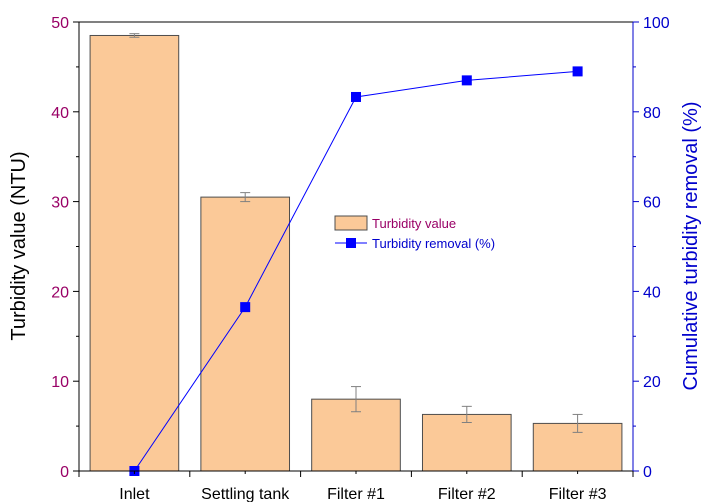  Describe the element at coordinates (578, 494) in the screenshot. I see `x-tick-label-4: Filter #3` at that location.